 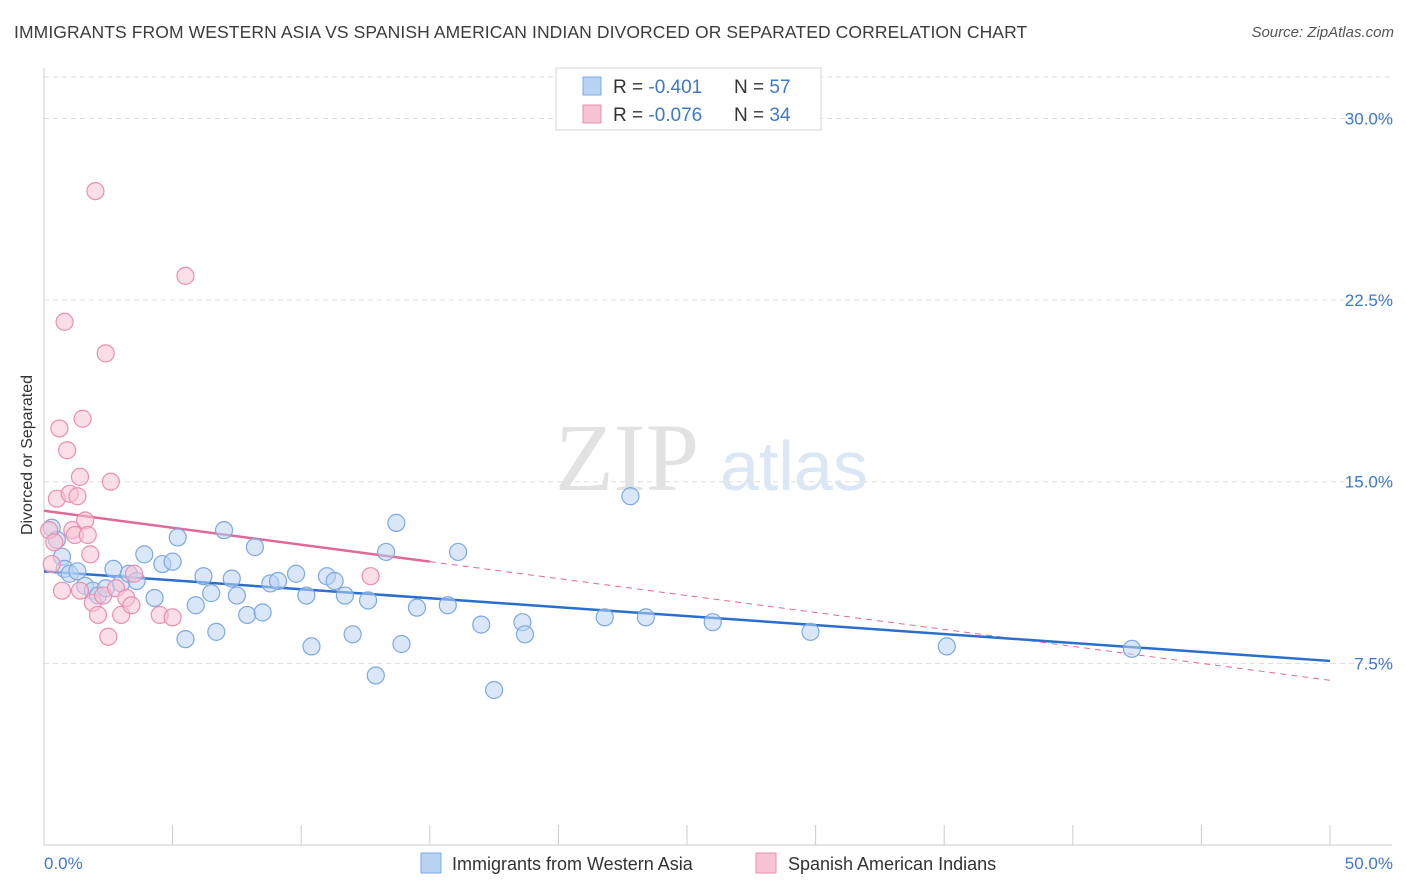 What do you see at coordinates (711, 457) in the screenshot?
I see `watermark: ZIP atlas` at bounding box center [711, 457].